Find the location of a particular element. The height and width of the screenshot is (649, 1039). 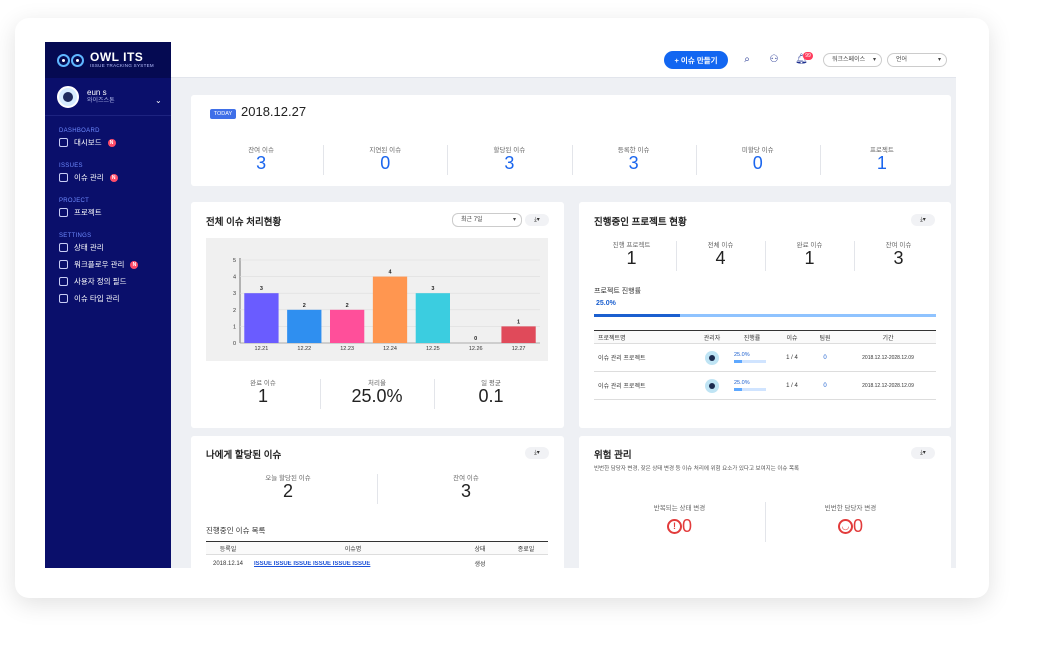

project-name: 이슈 관리 프로젝트 is located at coordinates (622, 387).